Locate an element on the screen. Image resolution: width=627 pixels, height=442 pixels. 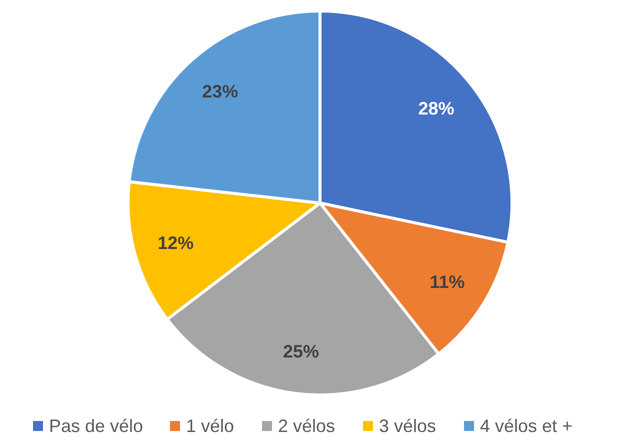
legend-label: Pas de vélo is located at coordinates (96, 426).